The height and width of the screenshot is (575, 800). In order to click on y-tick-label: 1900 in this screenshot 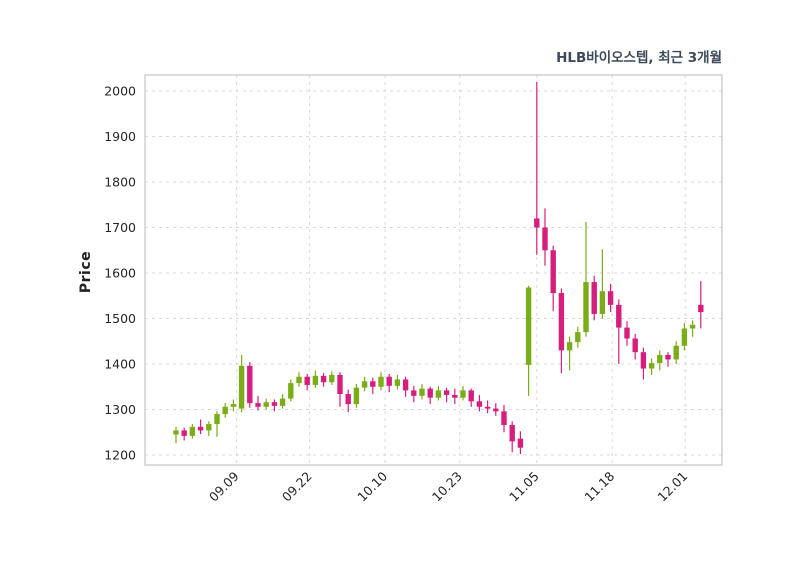, I will do `click(120, 136)`.